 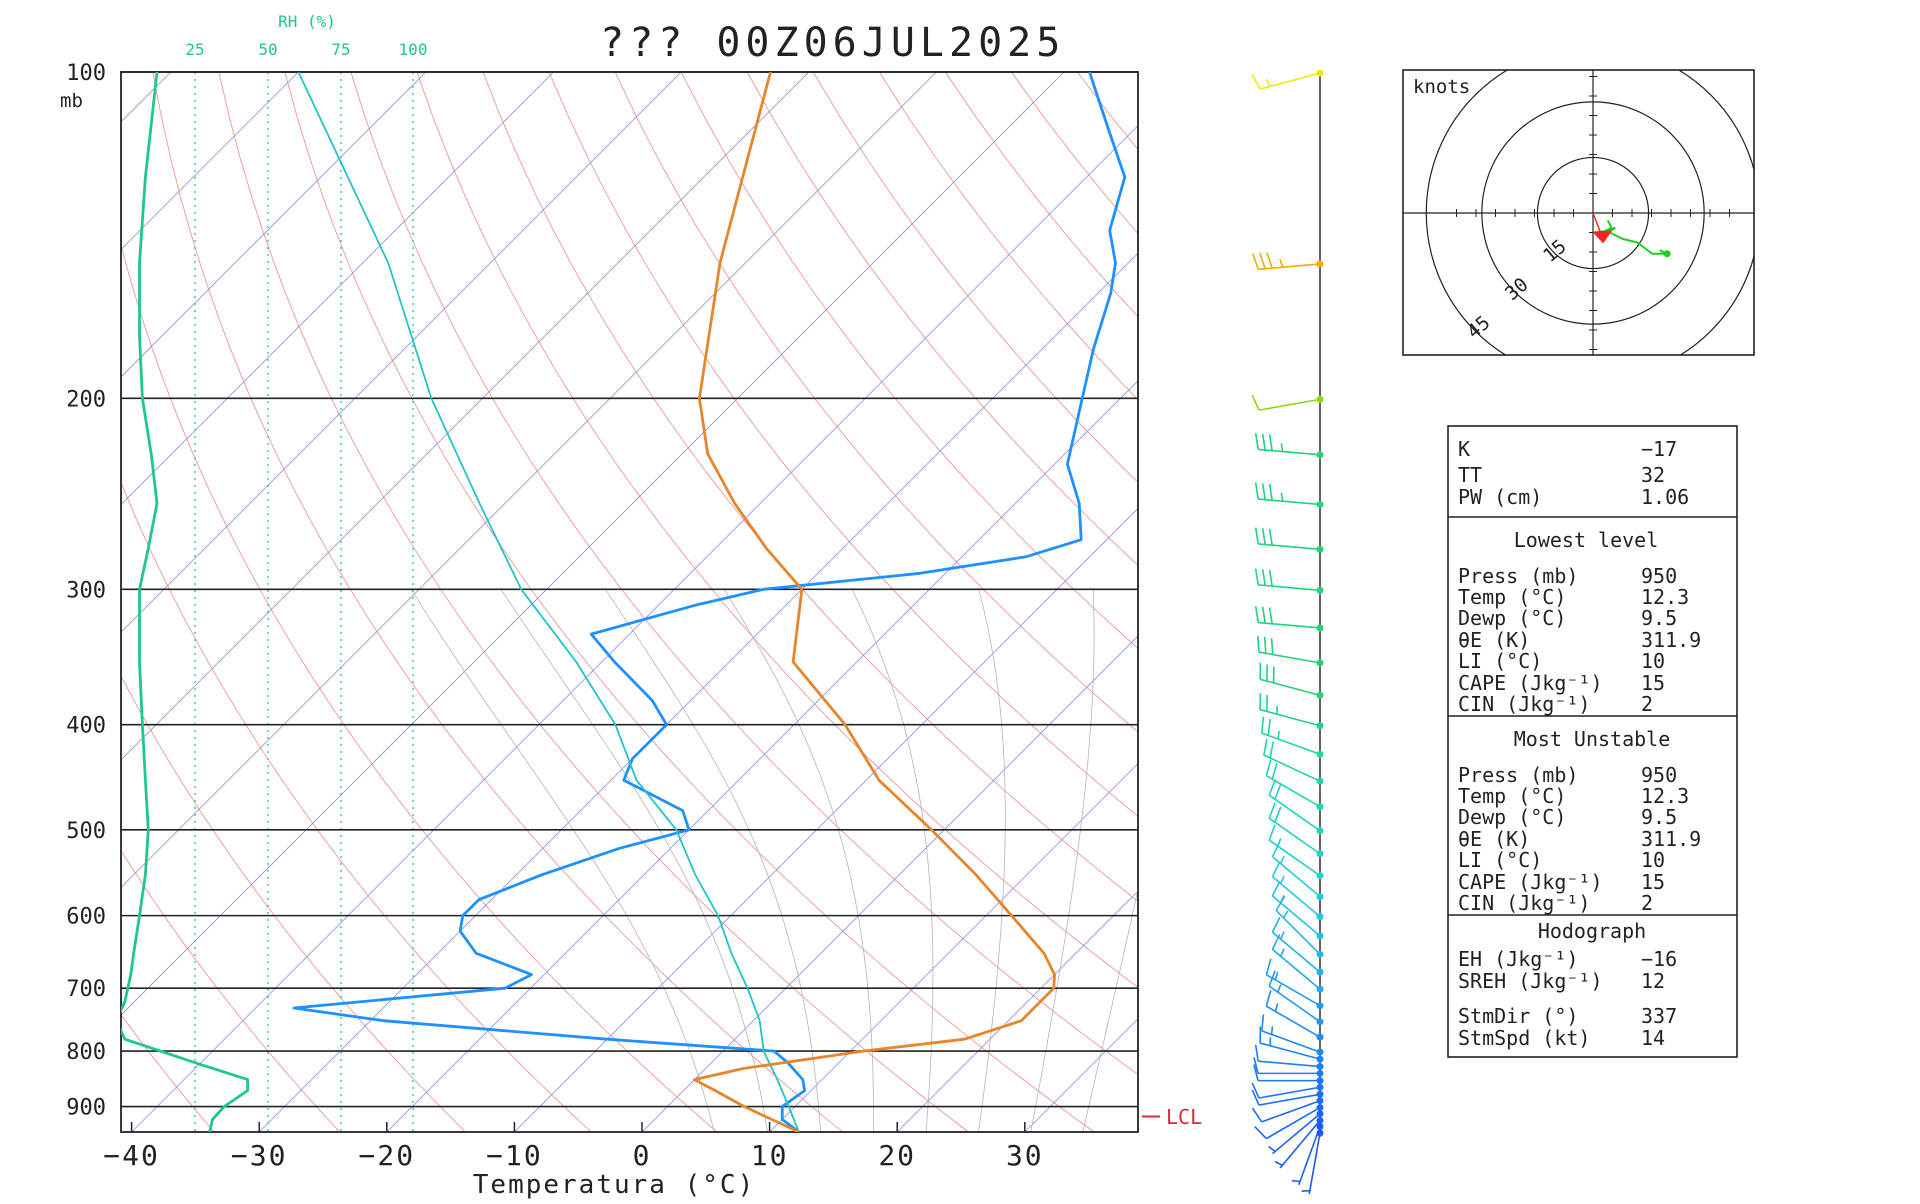 I want to click on x-tick-label: 20, so click(x=897, y=1155).